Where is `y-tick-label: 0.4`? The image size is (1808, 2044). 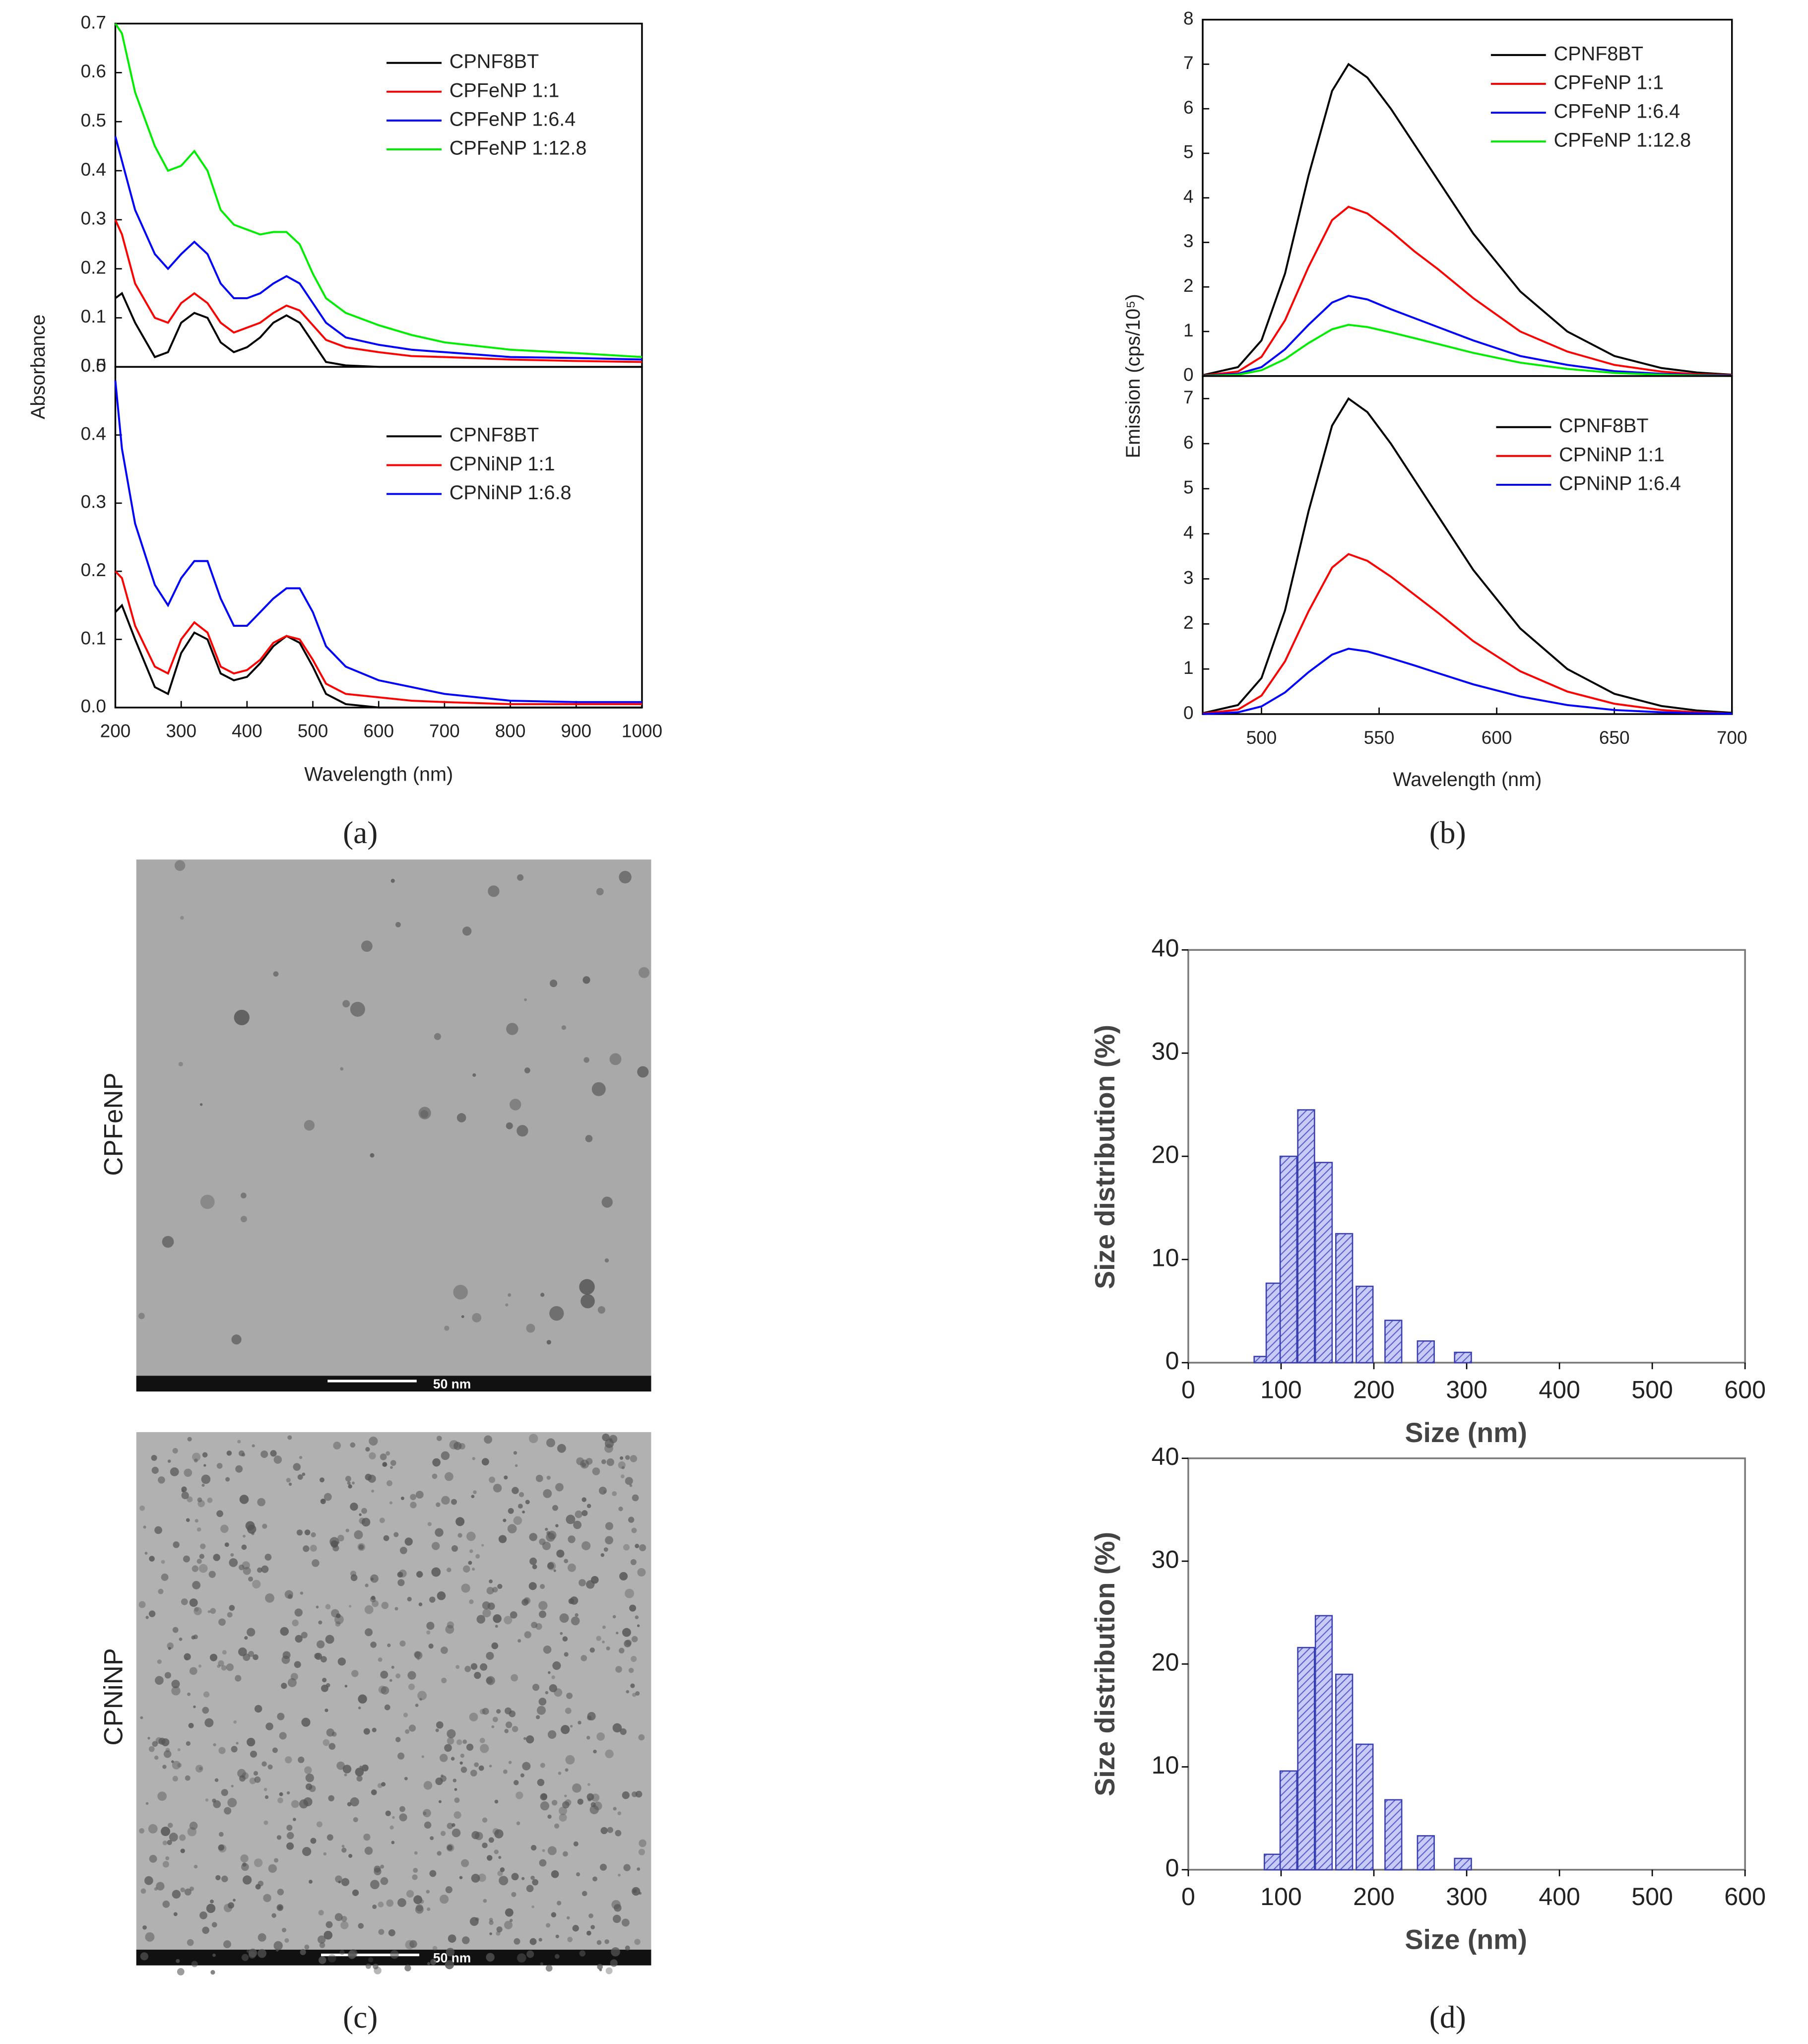
y-tick-label: 0.4 is located at coordinates (93, 169).